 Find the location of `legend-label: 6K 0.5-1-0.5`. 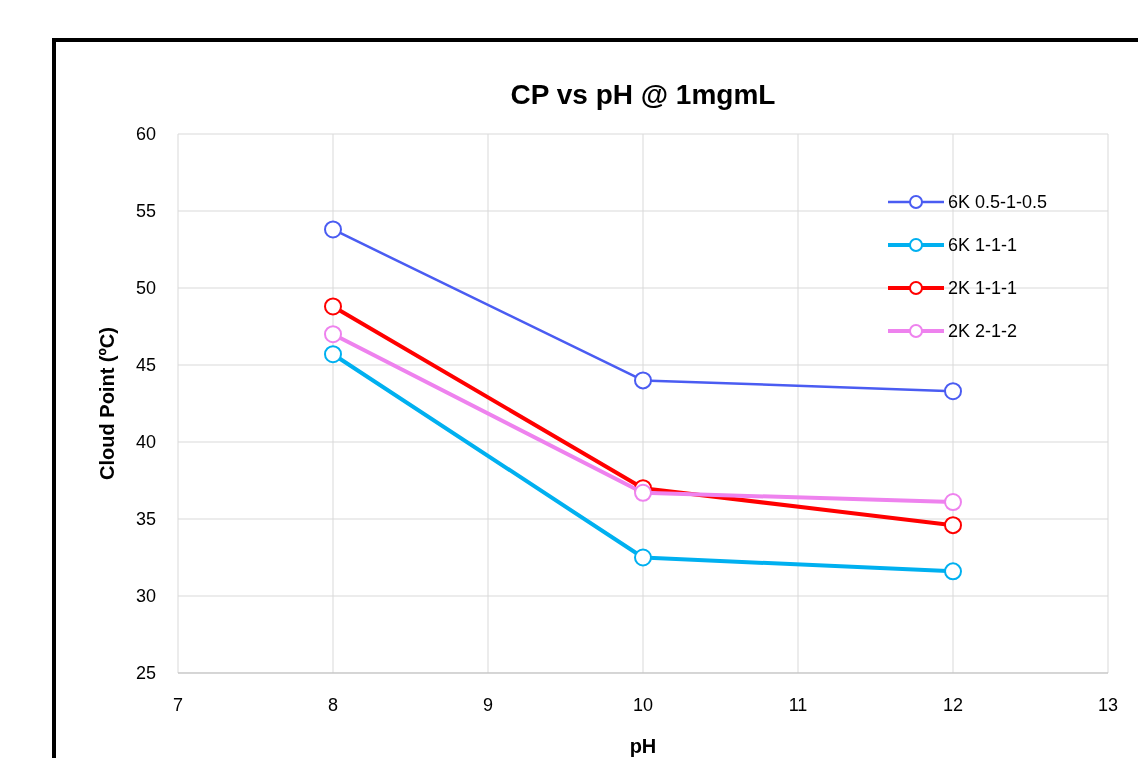

legend-label: 6K 0.5-1-0.5 is located at coordinates (998, 202).